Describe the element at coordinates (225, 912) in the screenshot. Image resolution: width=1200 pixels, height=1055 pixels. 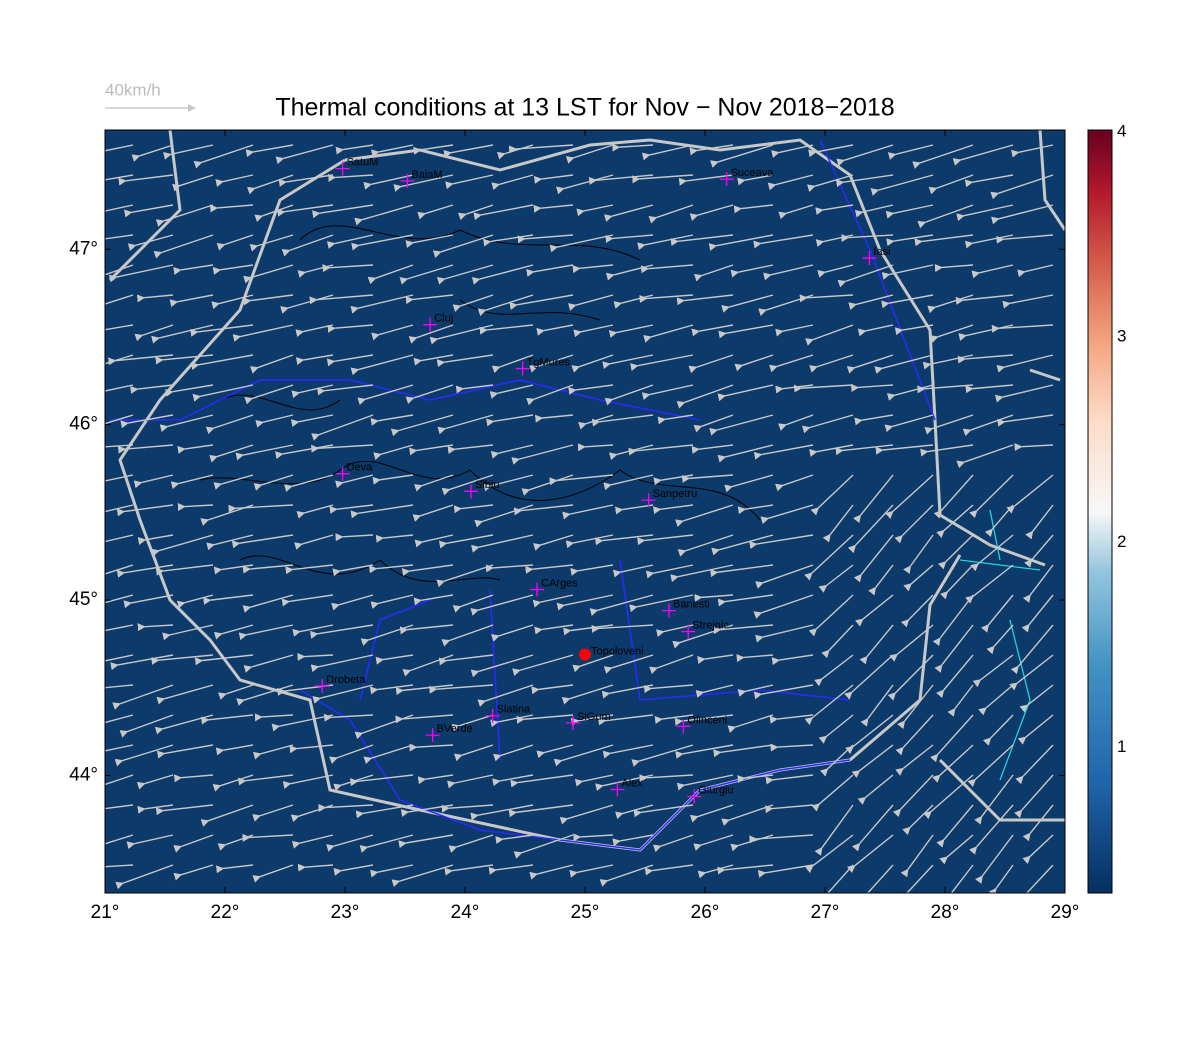
I see `x-tick-label: 22°` at that location.